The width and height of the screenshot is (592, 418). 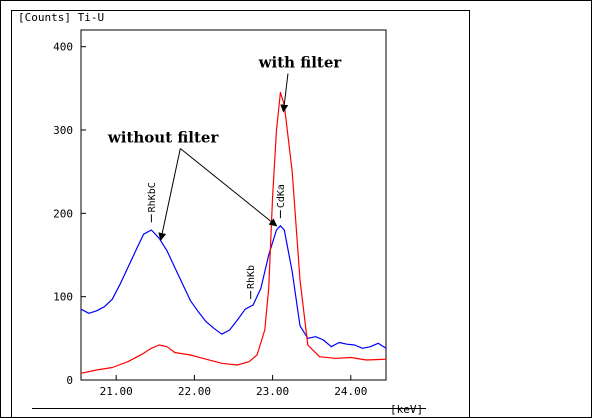 I want to click on y-tick-label: 0, so click(x=69, y=380).